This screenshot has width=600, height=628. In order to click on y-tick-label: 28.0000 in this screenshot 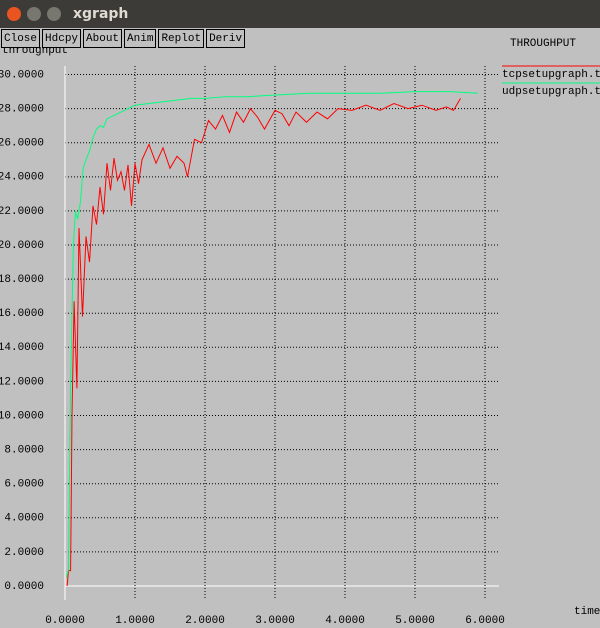, I will do `click(22, 110)`.